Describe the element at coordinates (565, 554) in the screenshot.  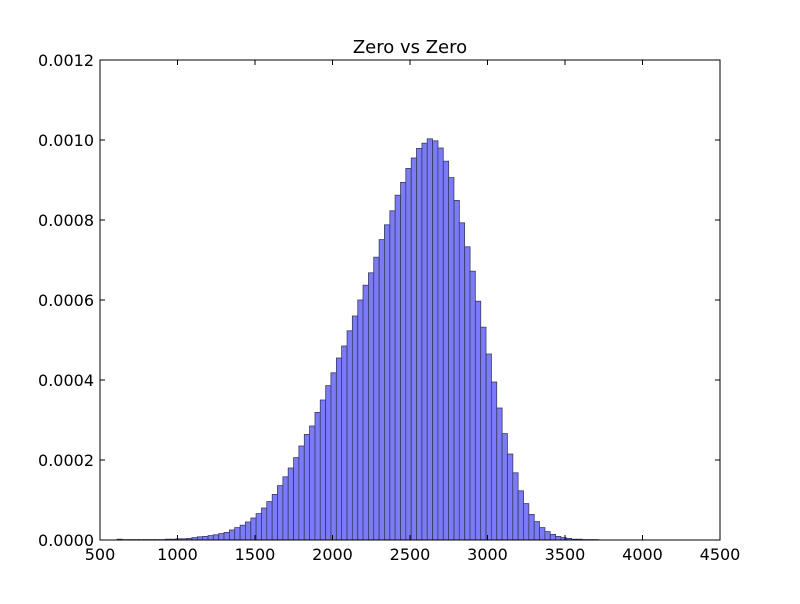
I see `x-tick-label: 3500` at that location.